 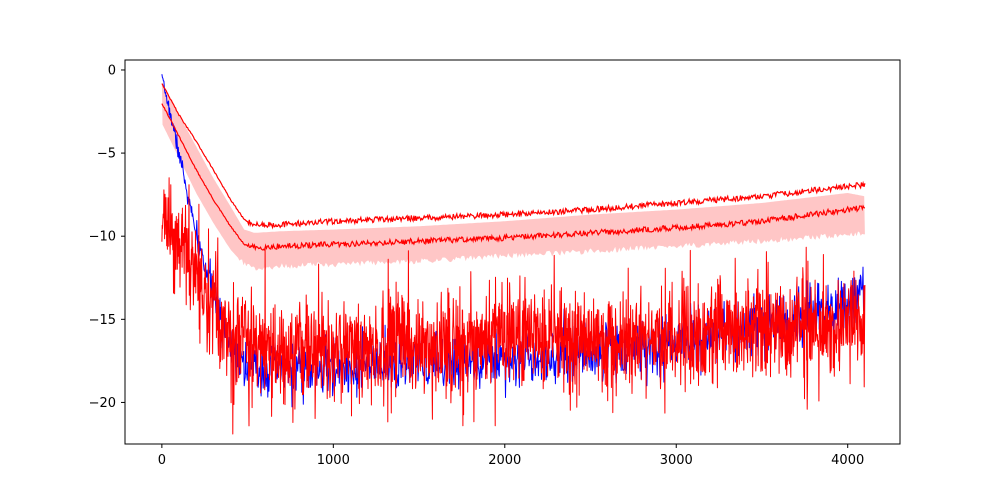 What do you see at coordinates (504, 460) in the screenshot?
I see `x-tick-label: 2000` at bounding box center [504, 460].